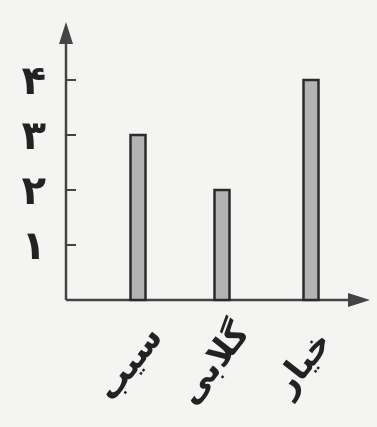 This screenshot has width=377, height=427. Describe the element at coordinates (49, 163) in the screenshot. I see `y-ticks: ۱ ۲ ۳ ۴` at that location.